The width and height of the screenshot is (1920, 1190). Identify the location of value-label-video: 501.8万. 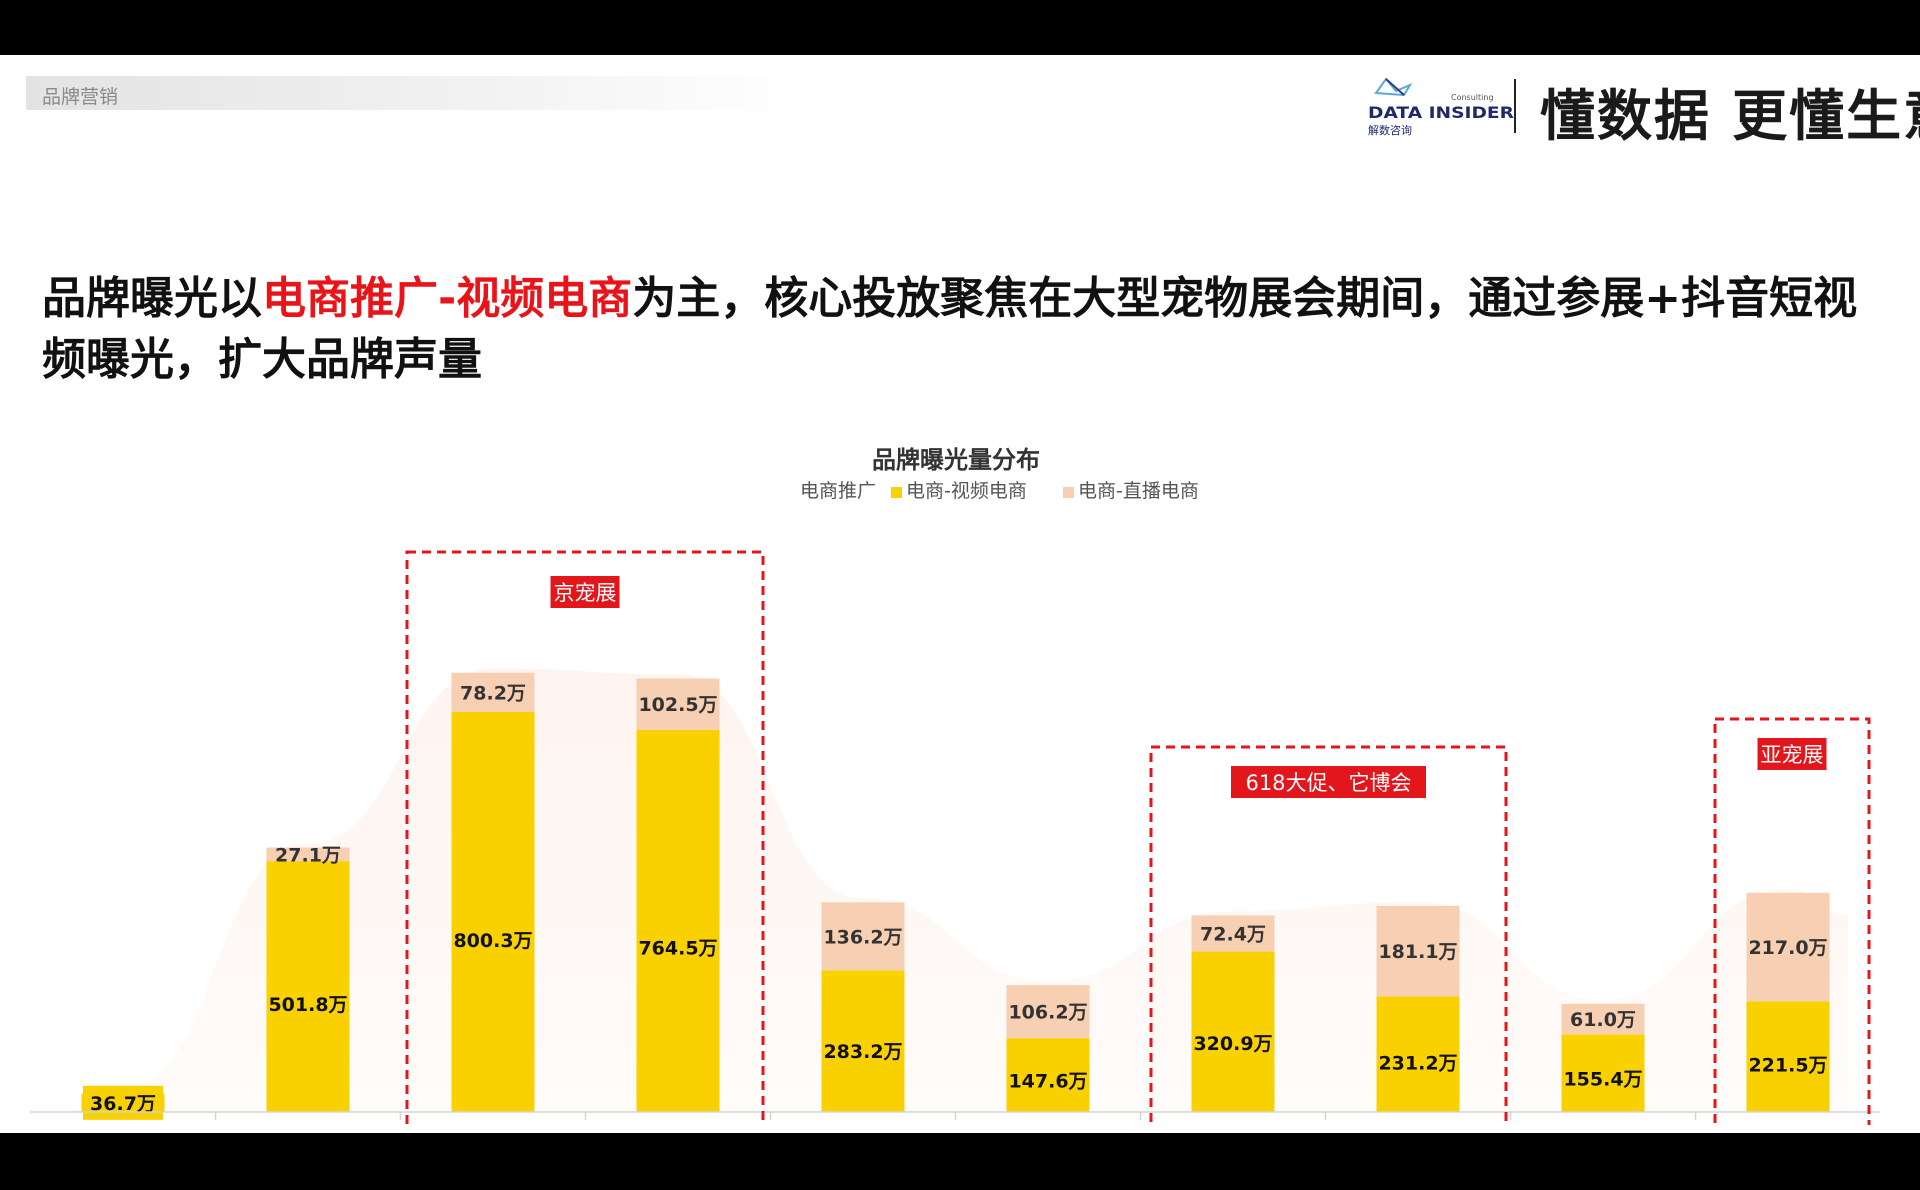
(307, 1005).